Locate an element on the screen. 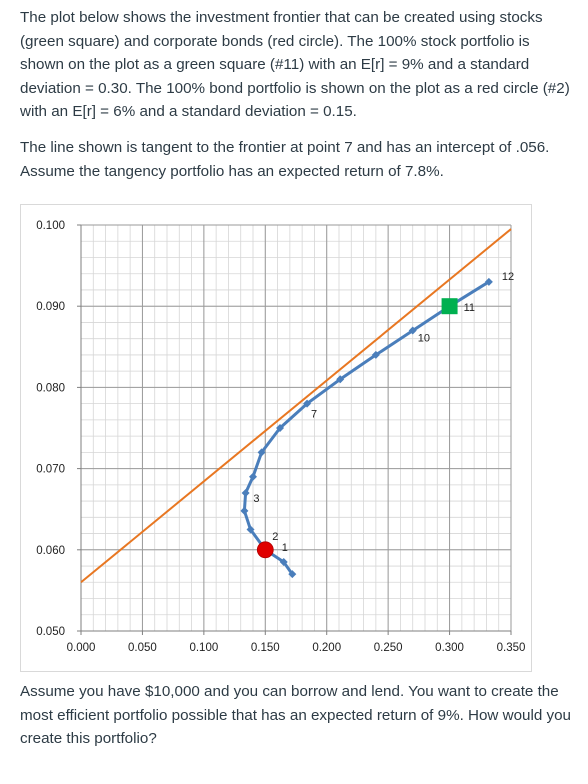 The width and height of the screenshot is (588, 784). point-label-10: 10 is located at coordinates (424, 339).